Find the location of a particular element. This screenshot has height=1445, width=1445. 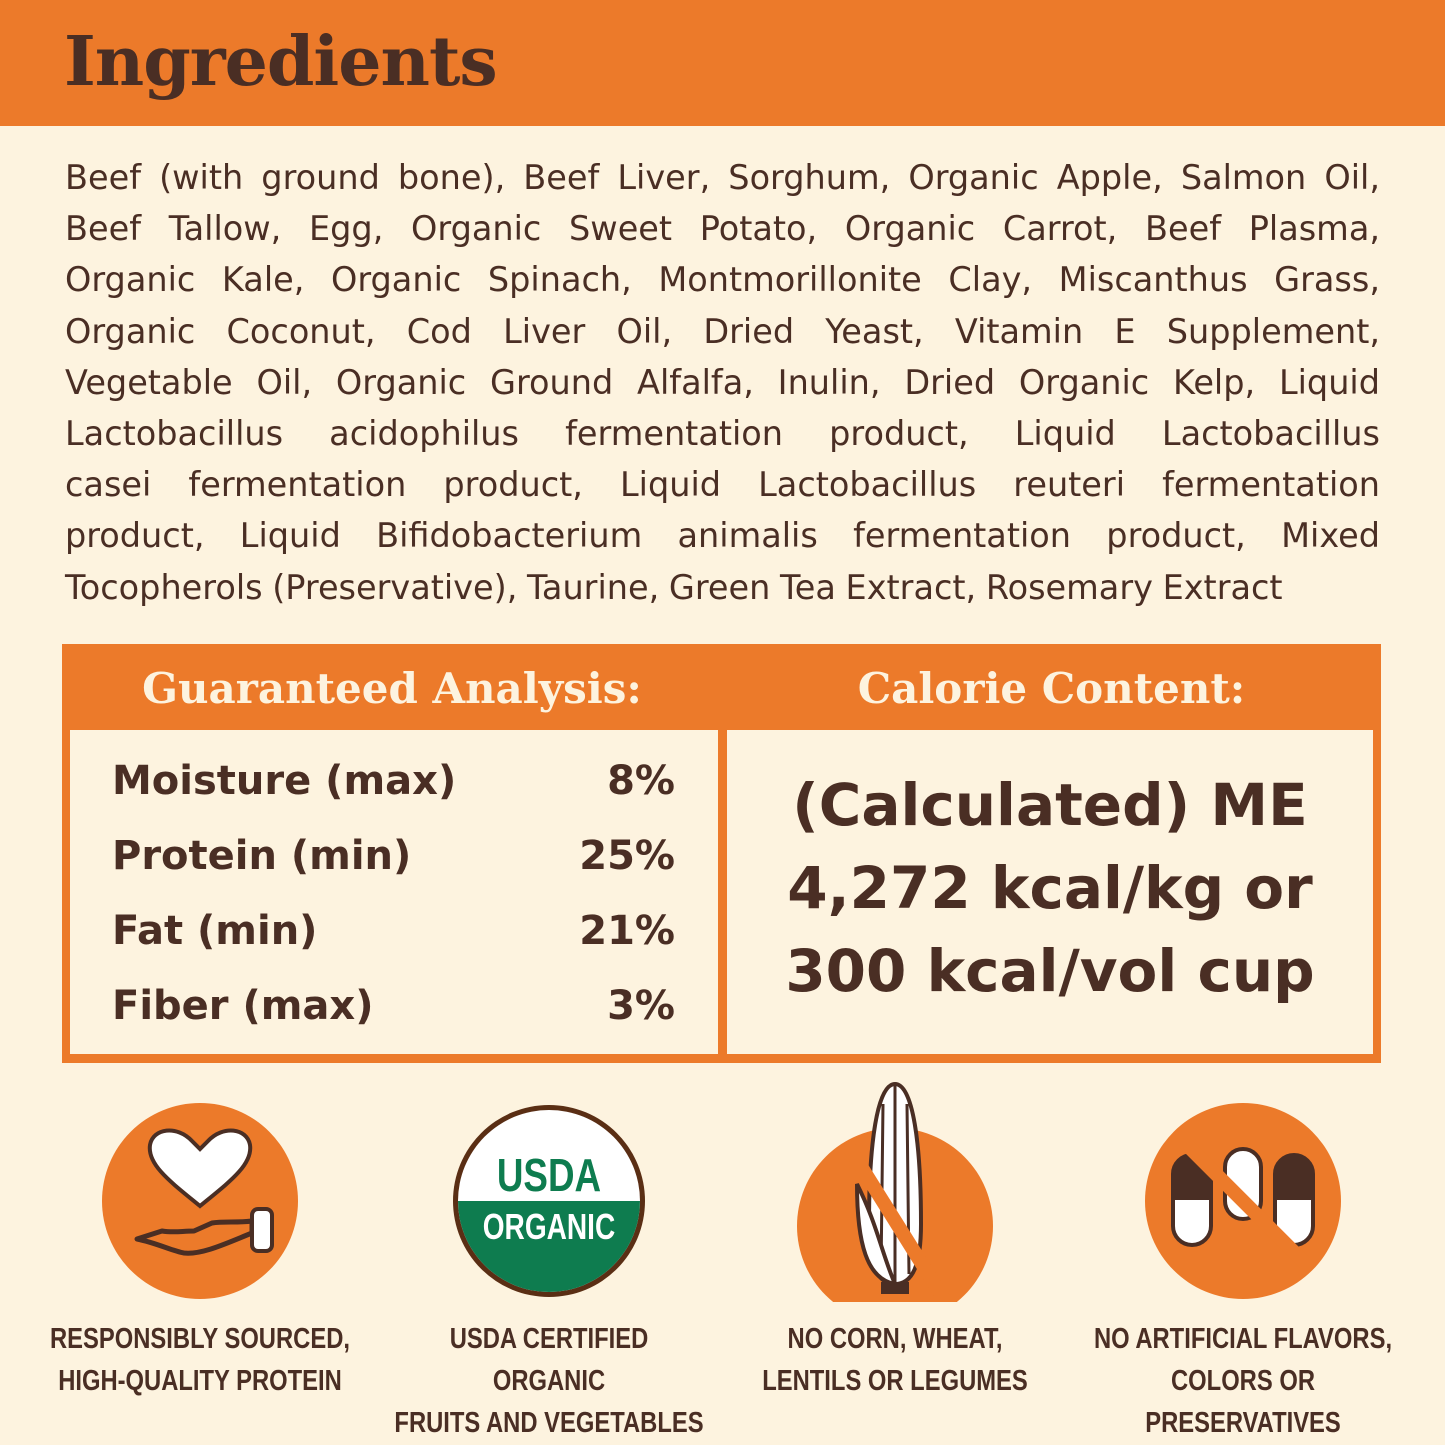

caption-line: HIGH-QUALITY PROTEIN is located at coordinates (200, 1381).